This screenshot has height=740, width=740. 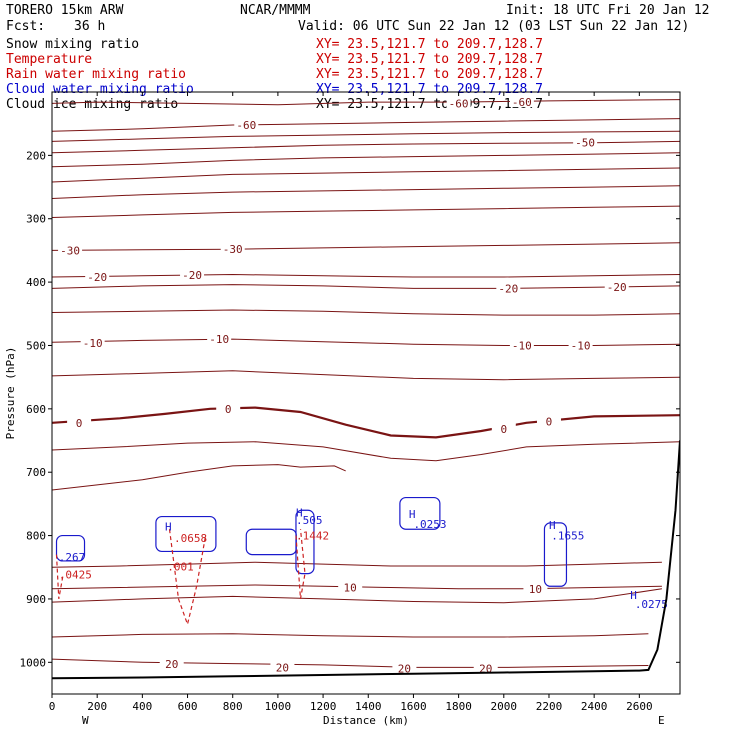 What do you see at coordinates (25, 26) in the screenshot?
I see `fcst-label: Fcst:` at bounding box center [25, 26].